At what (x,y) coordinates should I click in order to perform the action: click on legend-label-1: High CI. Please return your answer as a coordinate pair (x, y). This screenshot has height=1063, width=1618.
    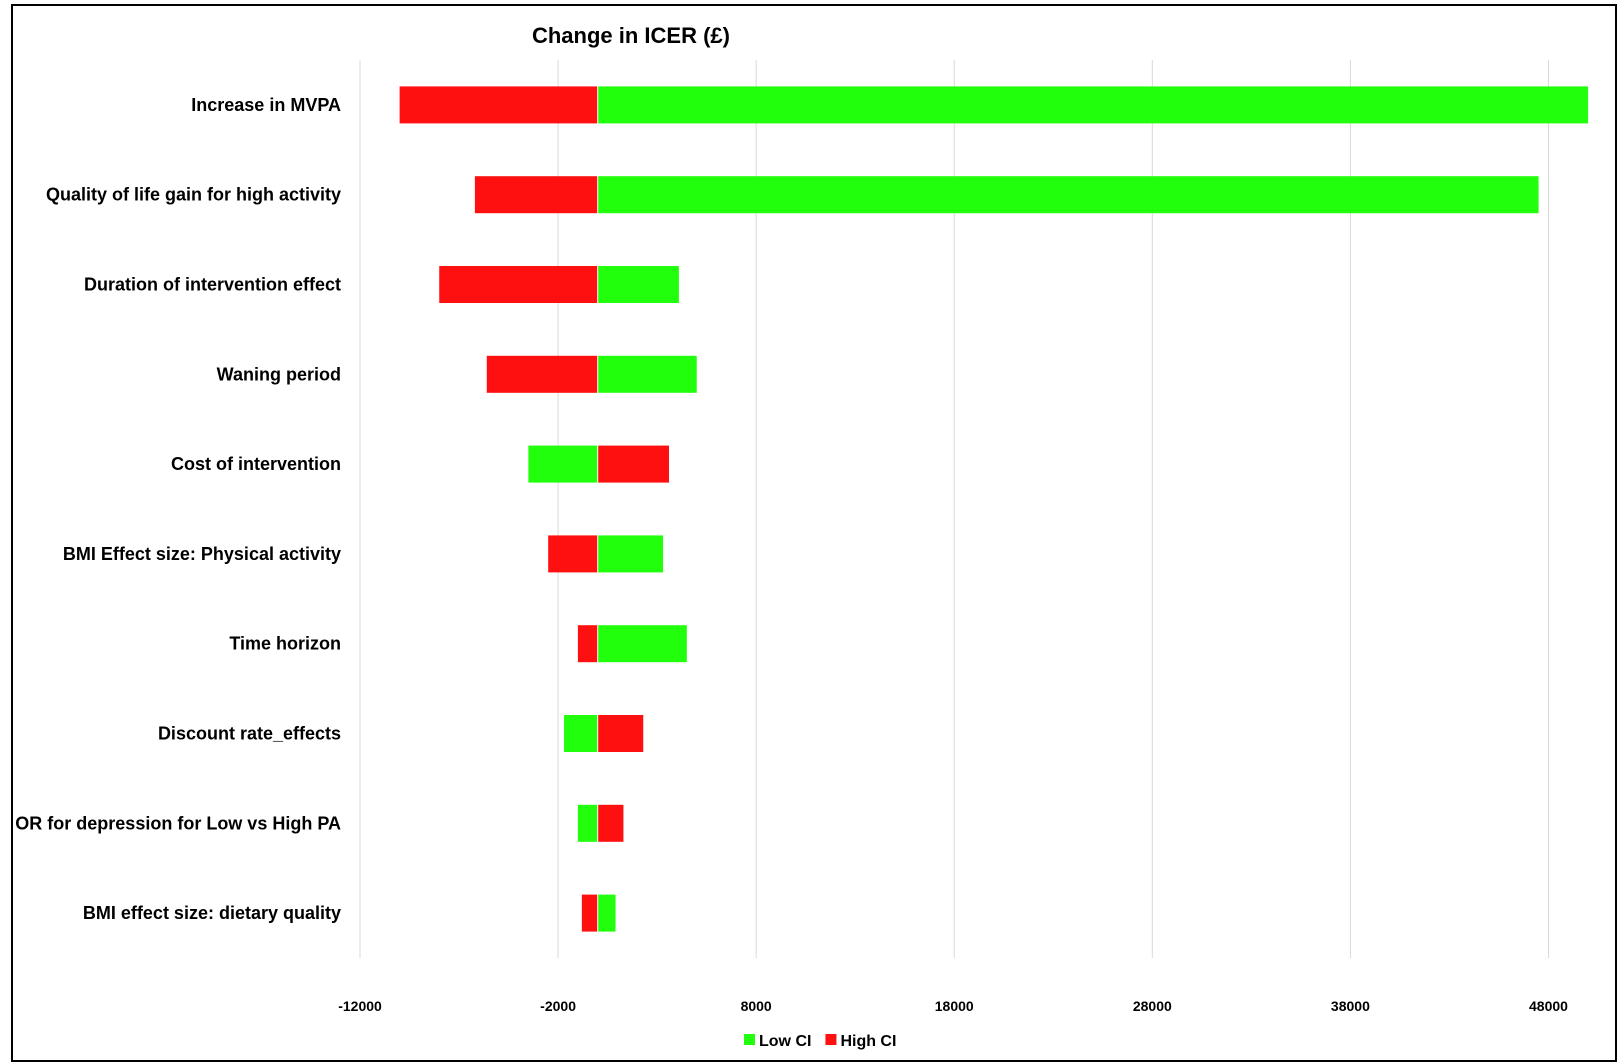
    Looking at the image, I should click on (868, 1041).